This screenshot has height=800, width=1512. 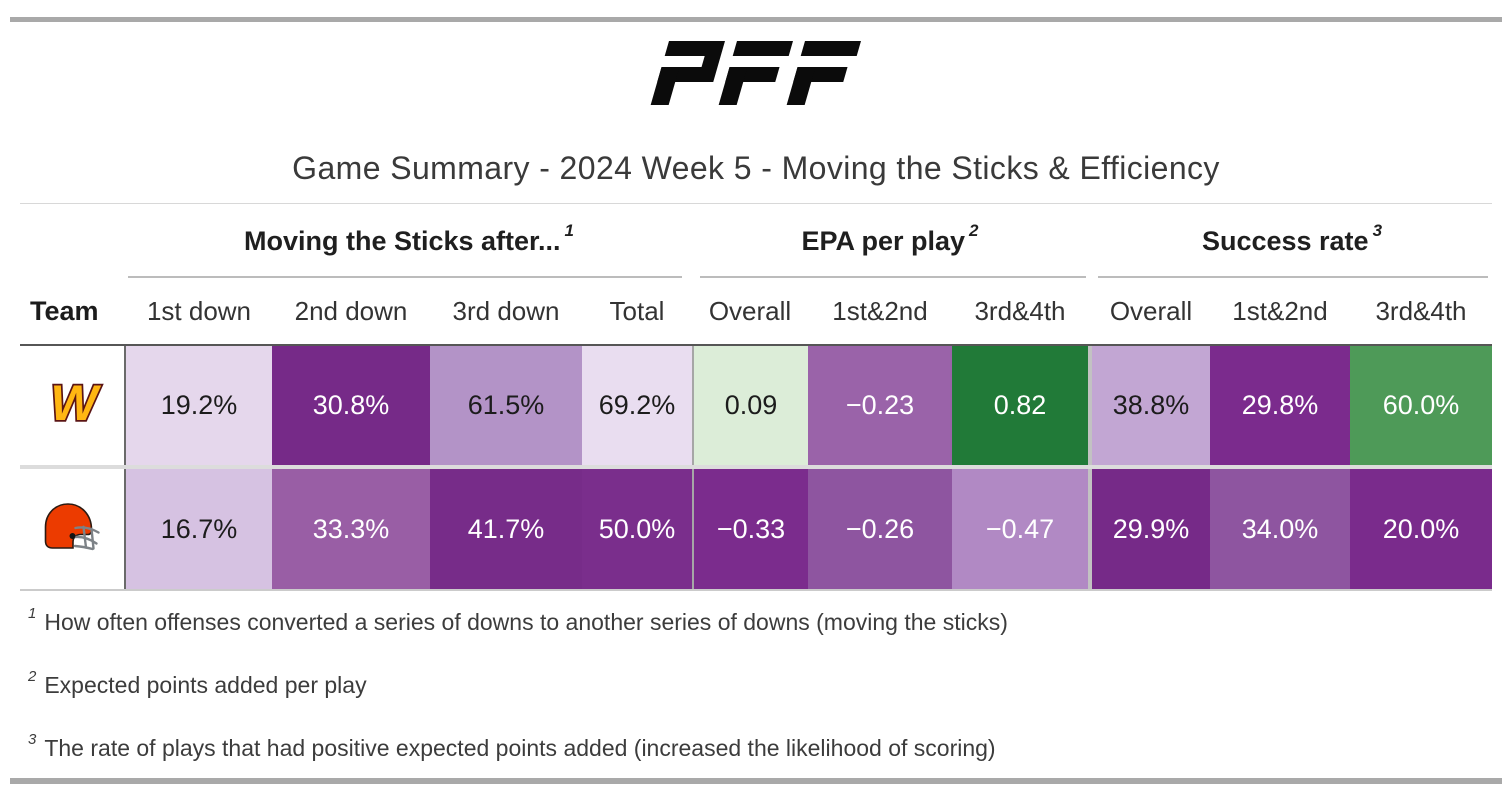 I want to click on stat-cell: 19.2%, so click(x=199, y=405).